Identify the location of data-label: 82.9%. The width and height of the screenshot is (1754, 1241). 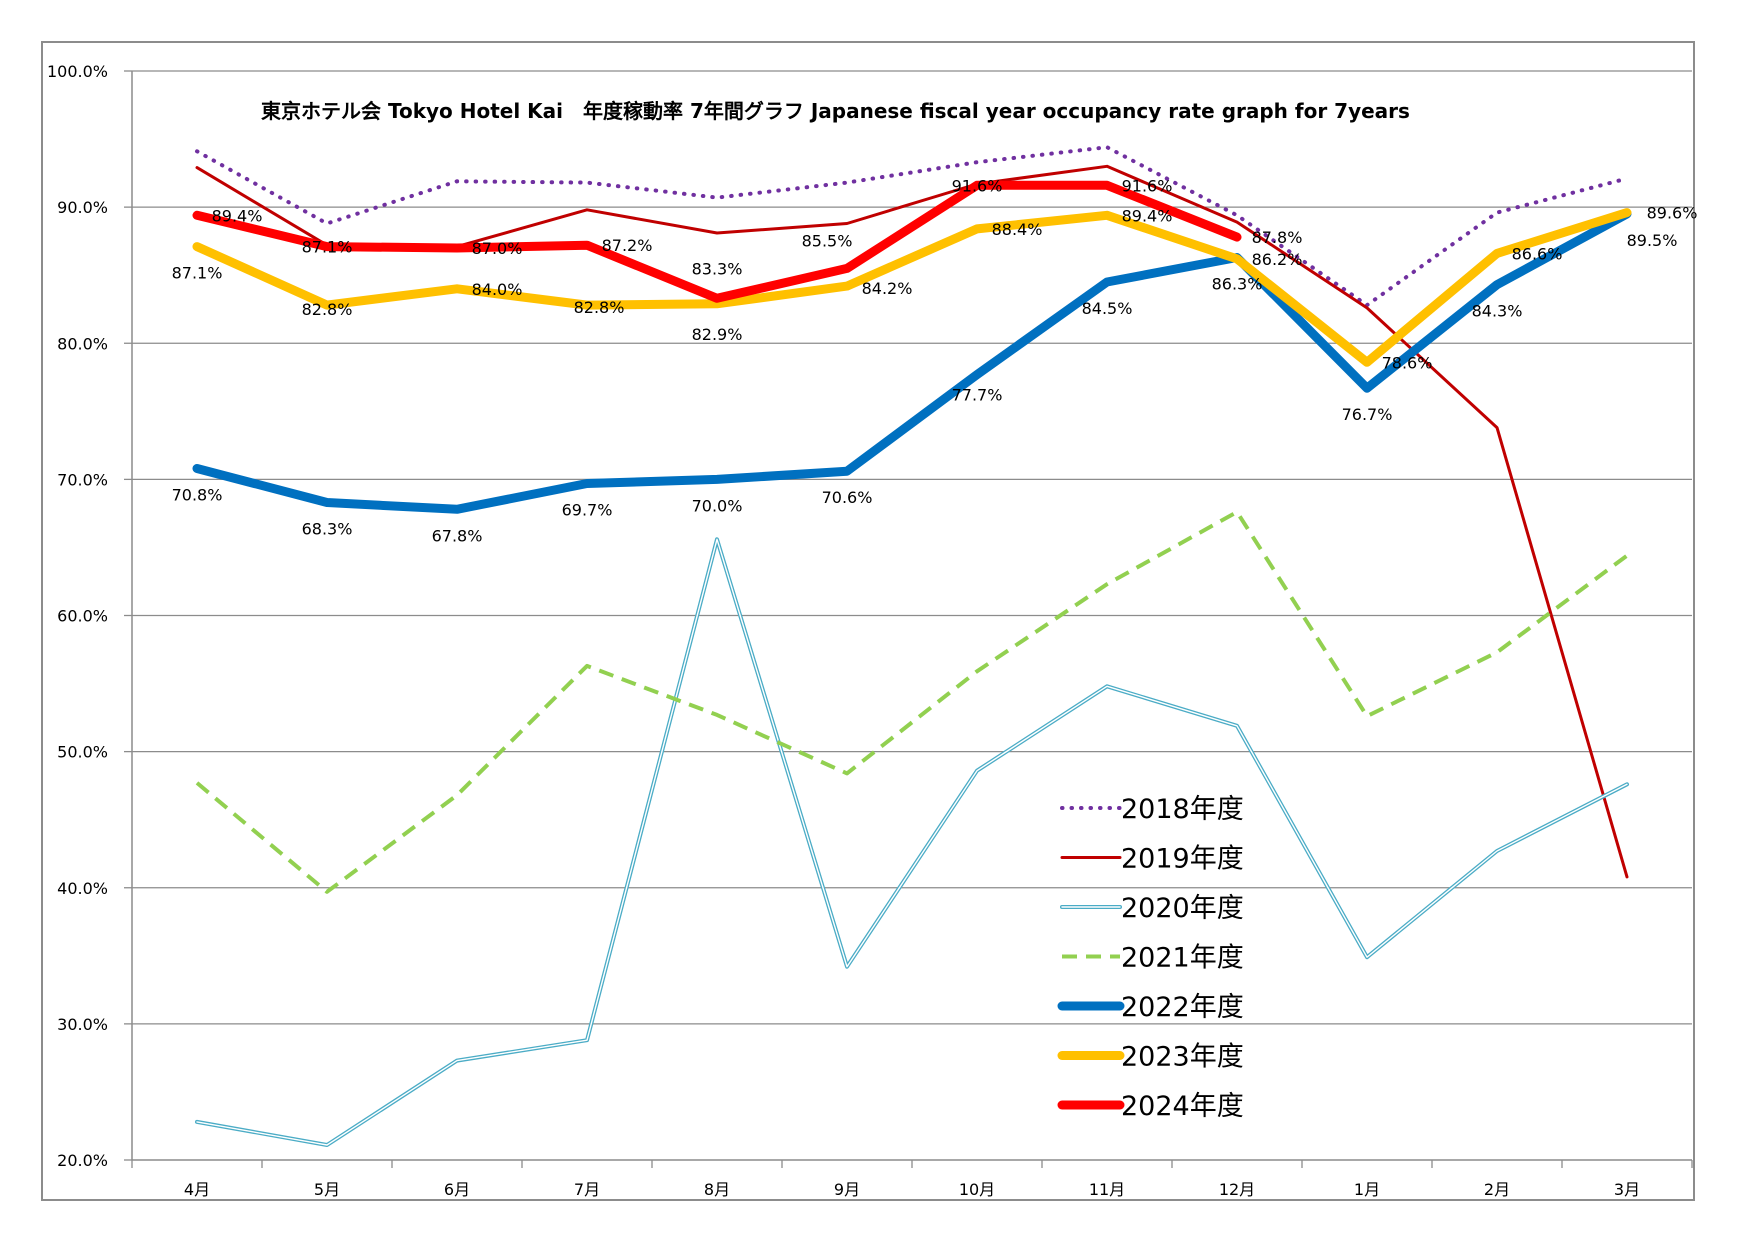
(717, 334).